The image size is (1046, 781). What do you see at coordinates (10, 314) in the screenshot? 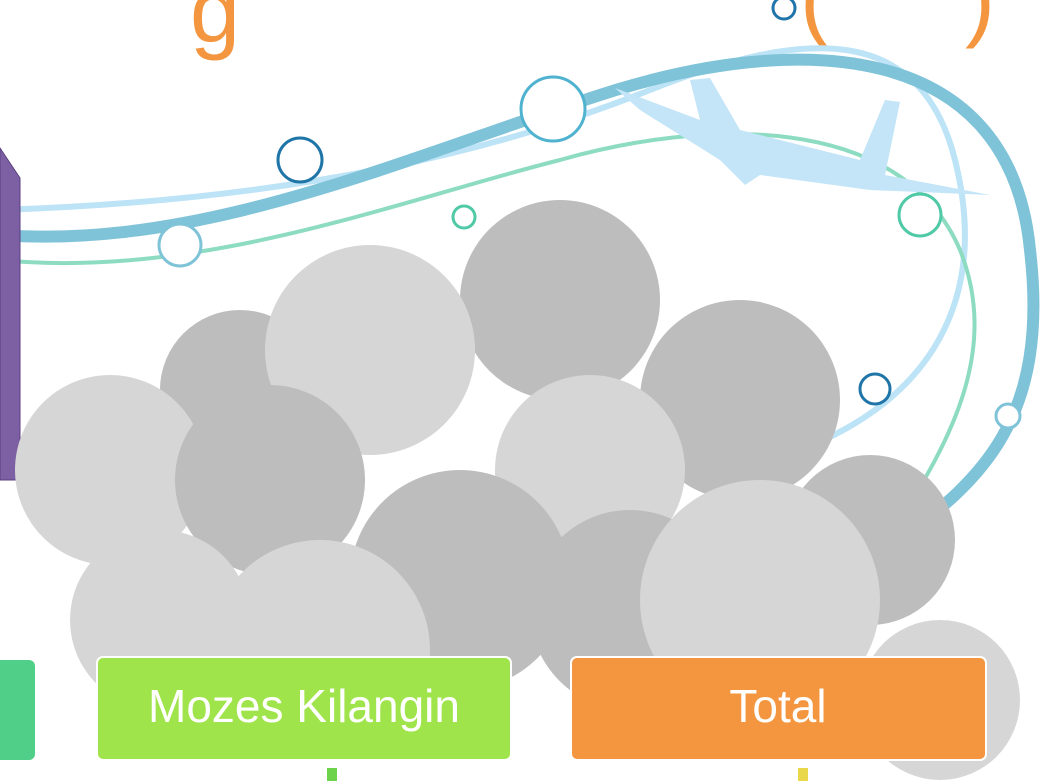
I see `purple-shape` at bounding box center [10, 314].